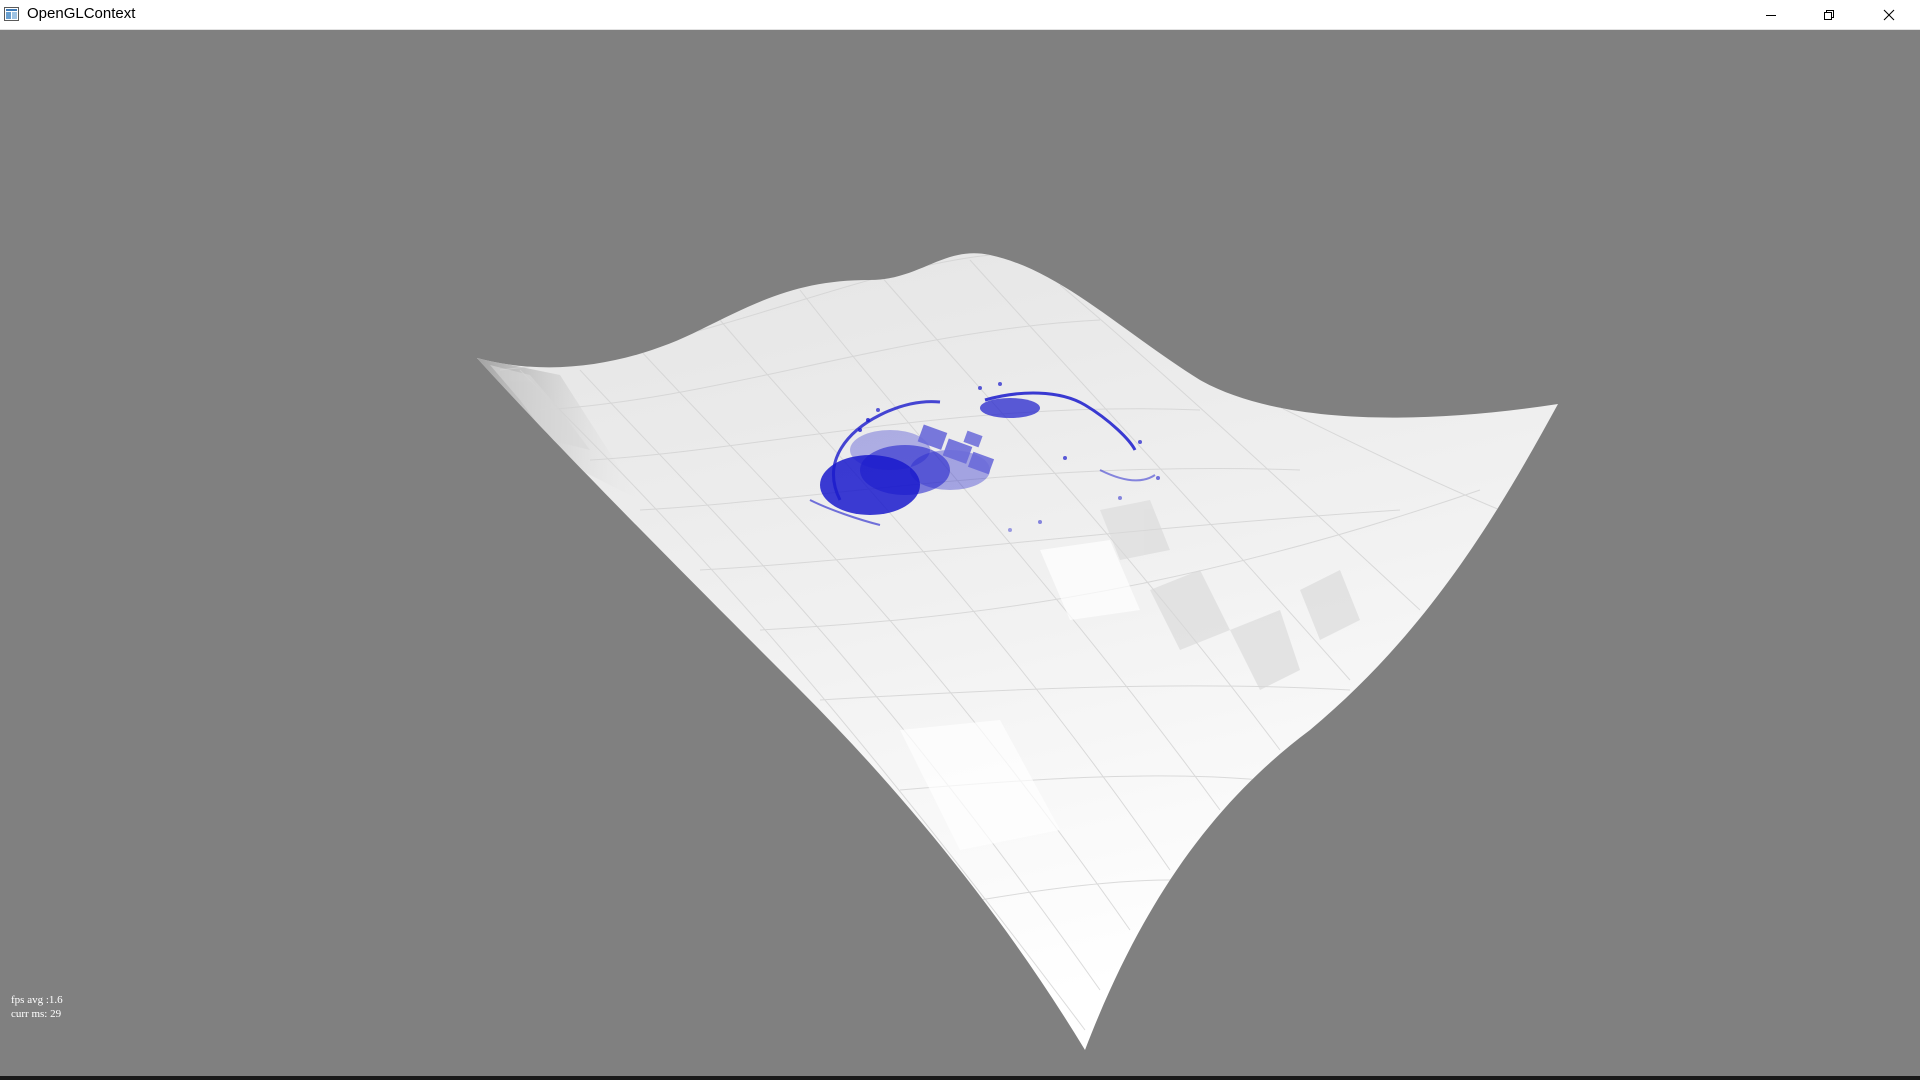 This screenshot has width=1920, height=1080. What do you see at coordinates (37, 1007) in the screenshot?
I see `render-stats: fps avg :1.6 curr ms: 29` at bounding box center [37, 1007].